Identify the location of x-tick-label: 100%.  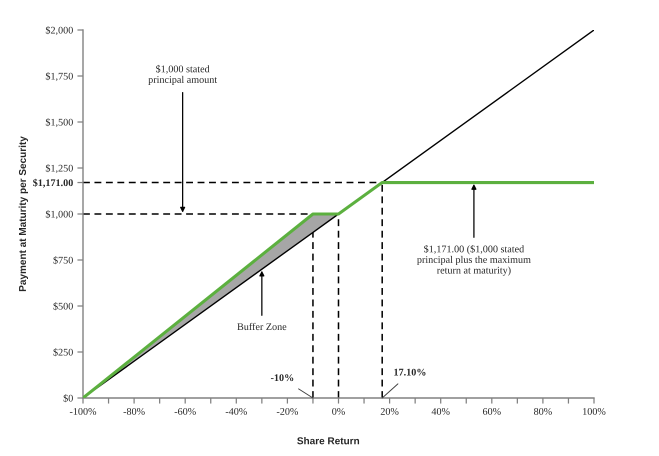
(594, 411).